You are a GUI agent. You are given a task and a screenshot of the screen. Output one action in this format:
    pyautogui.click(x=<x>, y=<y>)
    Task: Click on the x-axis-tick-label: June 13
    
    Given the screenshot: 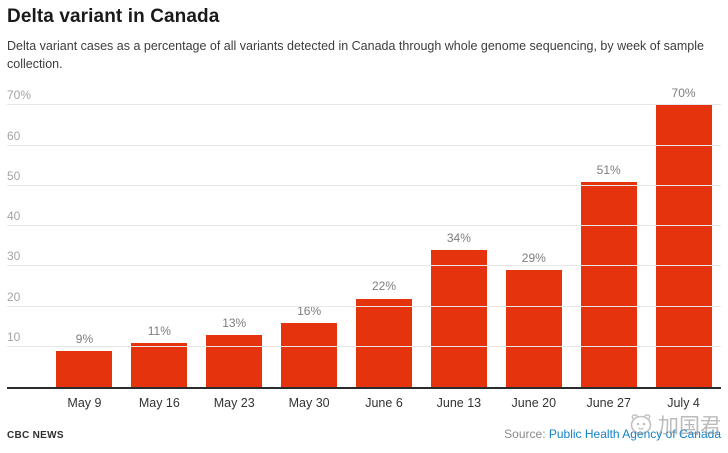 What is the action you would take?
    pyautogui.click(x=459, y=403)
    